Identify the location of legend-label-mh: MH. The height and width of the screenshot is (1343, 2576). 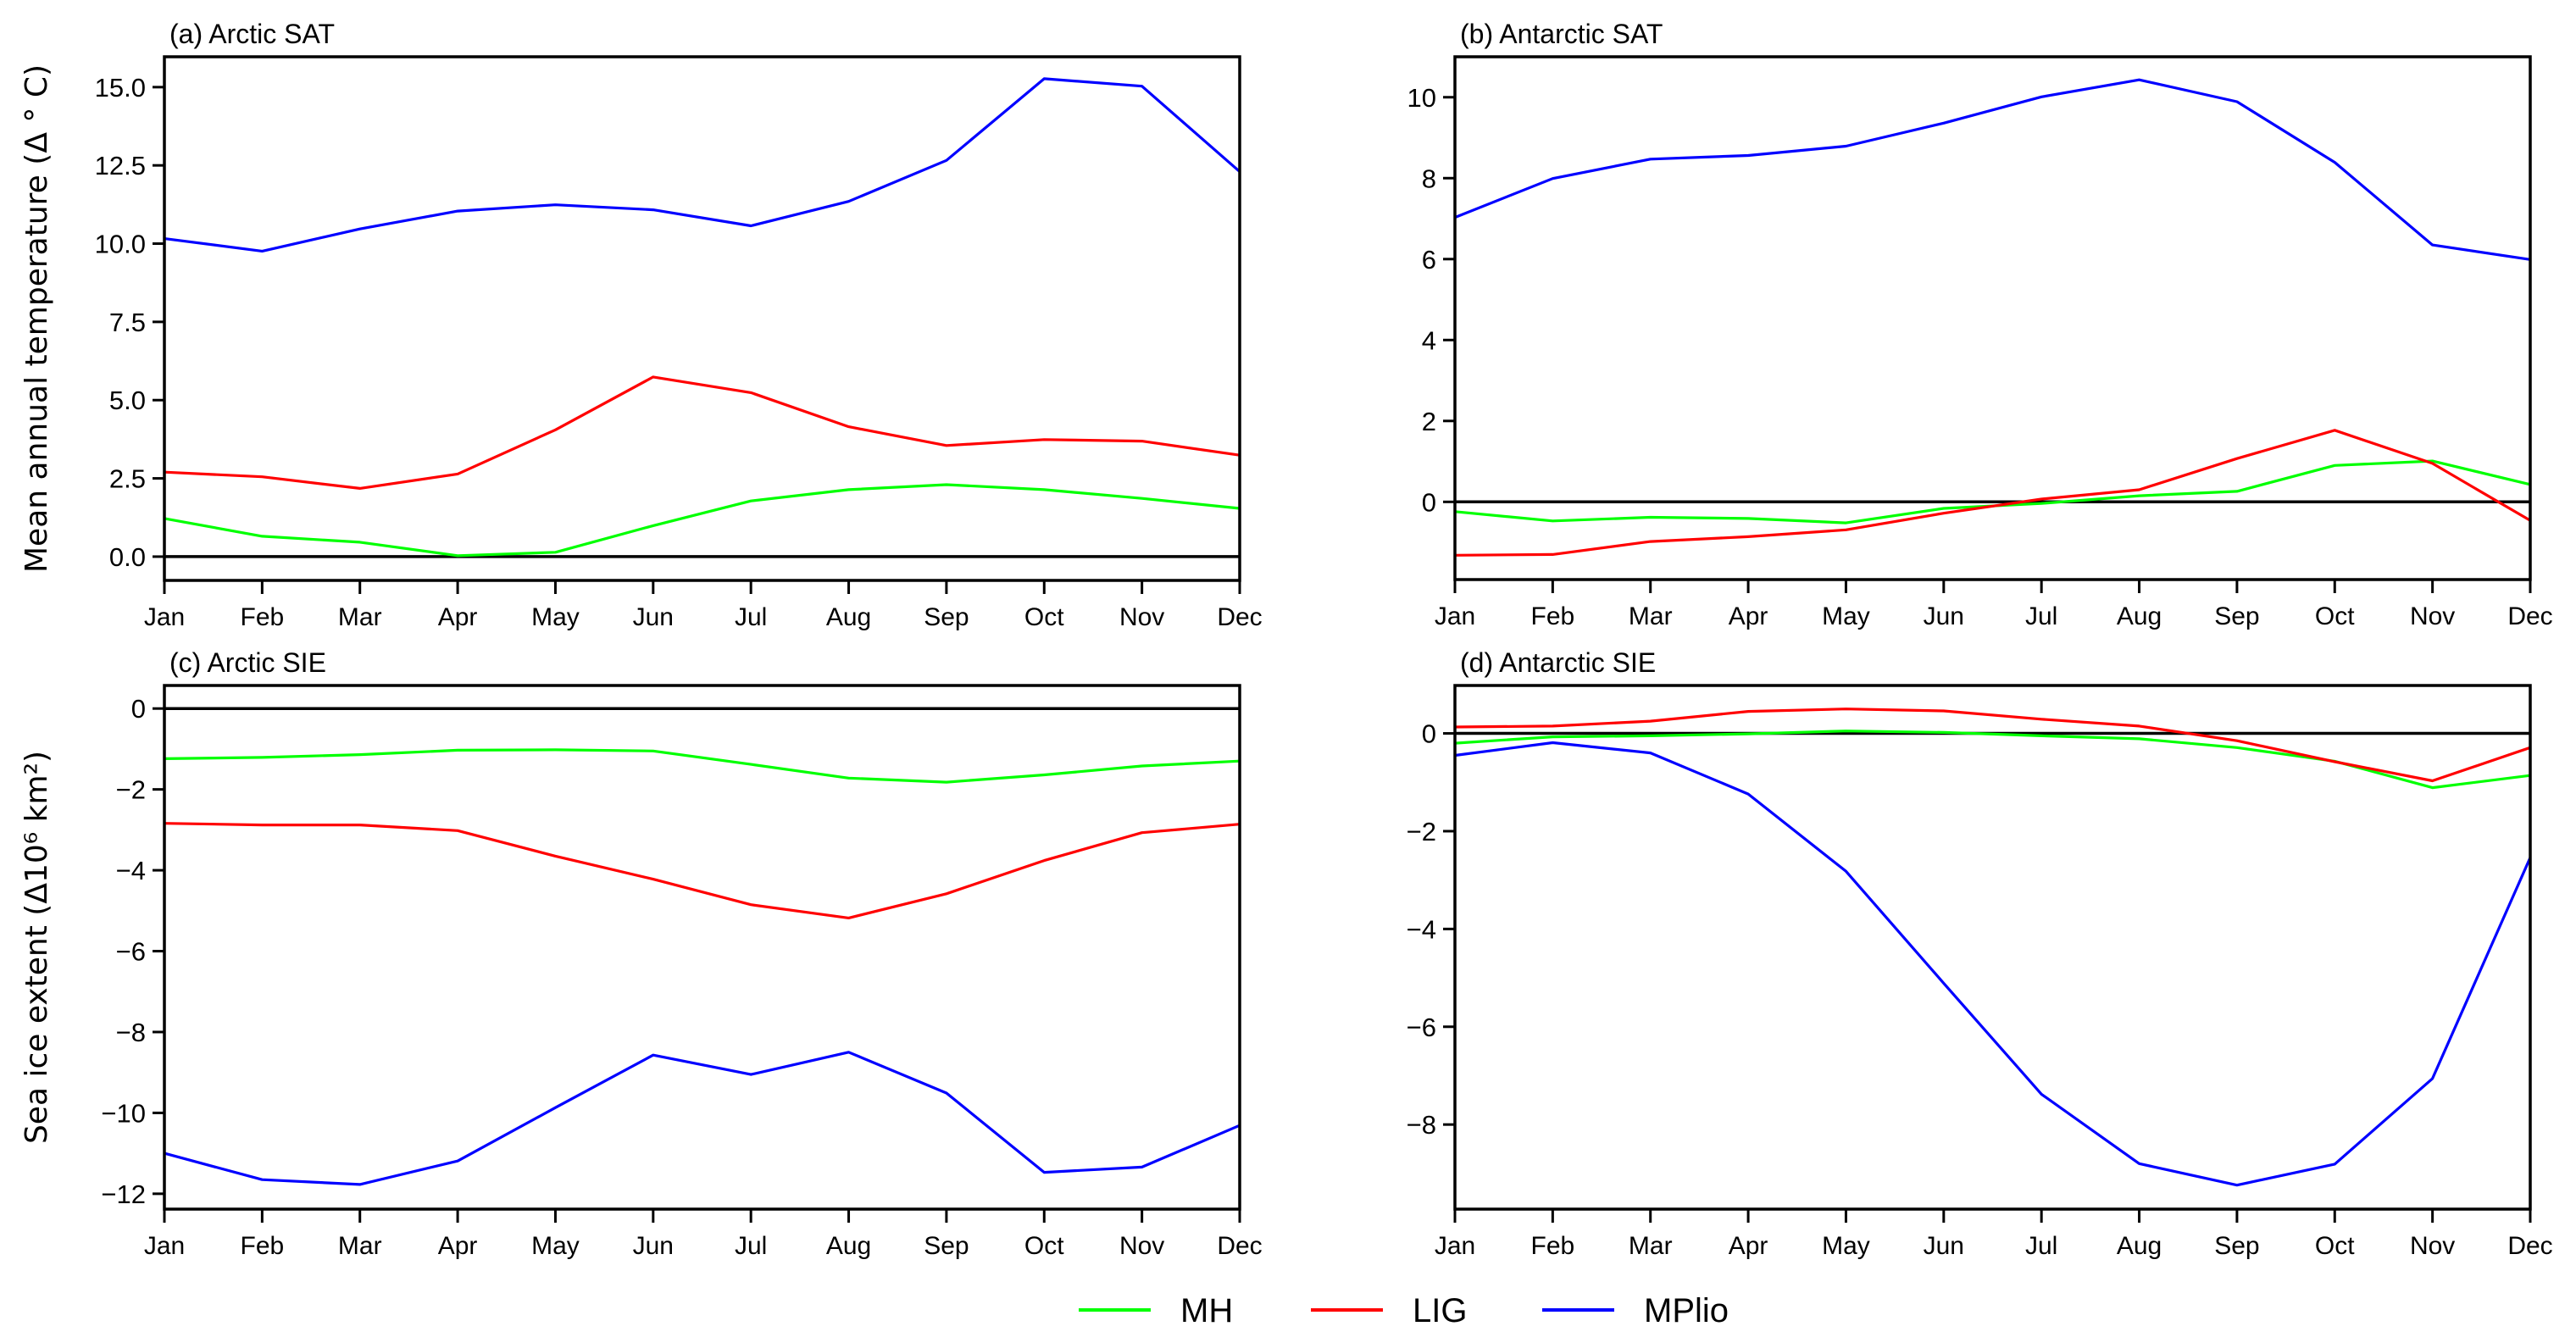
(1206, 1310).